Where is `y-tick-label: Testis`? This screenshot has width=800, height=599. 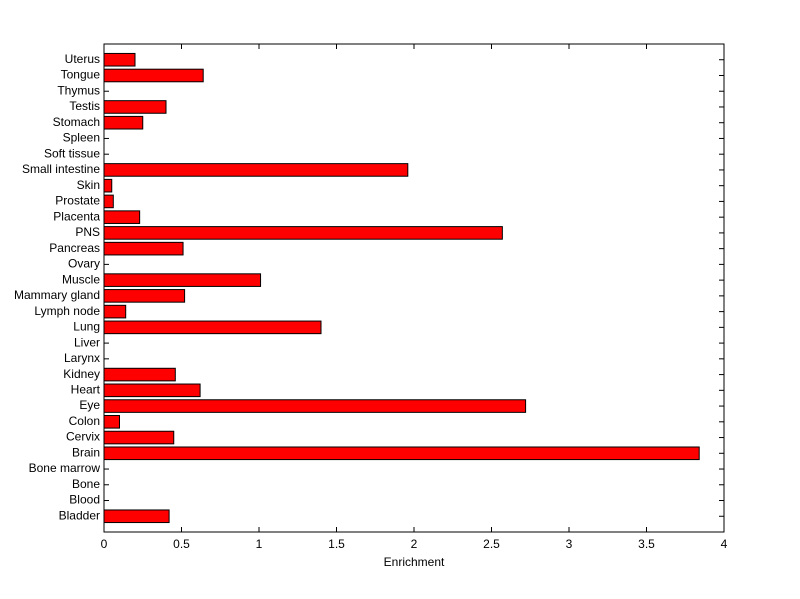
y-tick-label: Testis is located at coordinates (84, 106).